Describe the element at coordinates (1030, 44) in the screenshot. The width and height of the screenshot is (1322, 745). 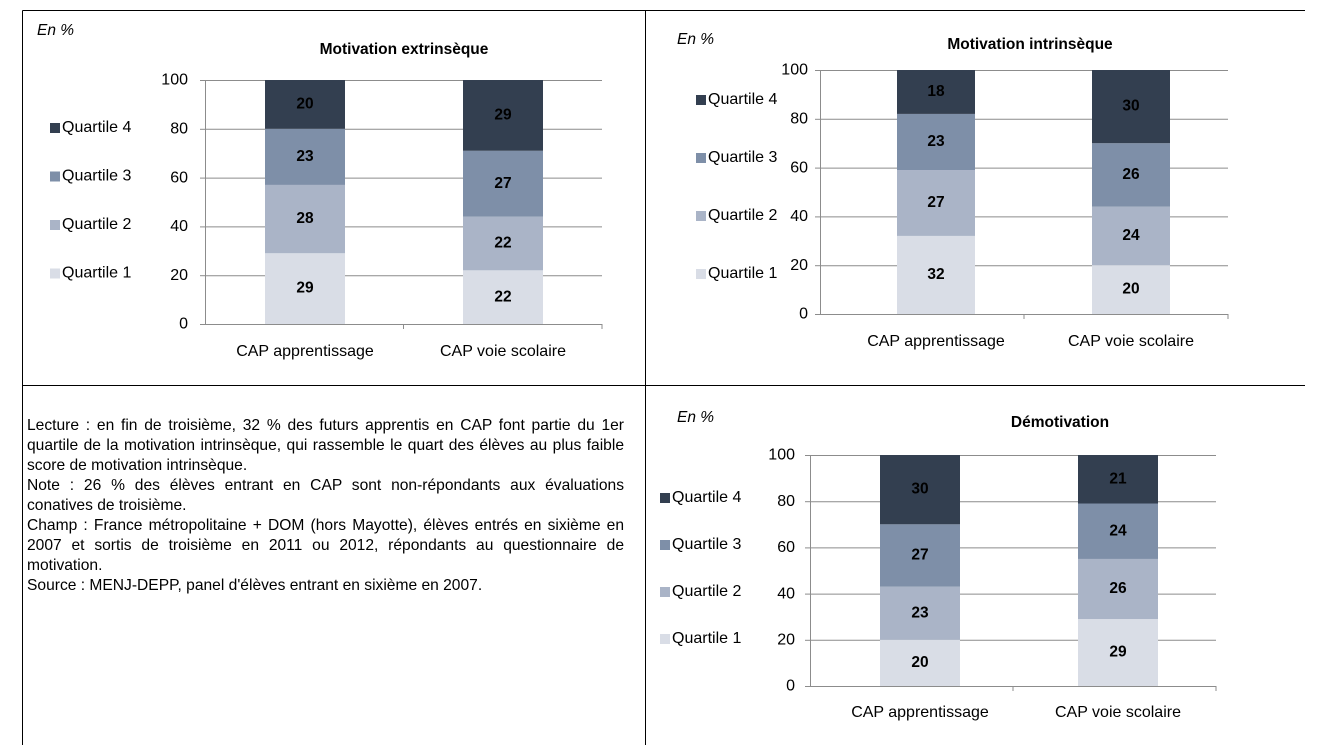
I see `chart-title: Motivation intrinsèque` at that location.